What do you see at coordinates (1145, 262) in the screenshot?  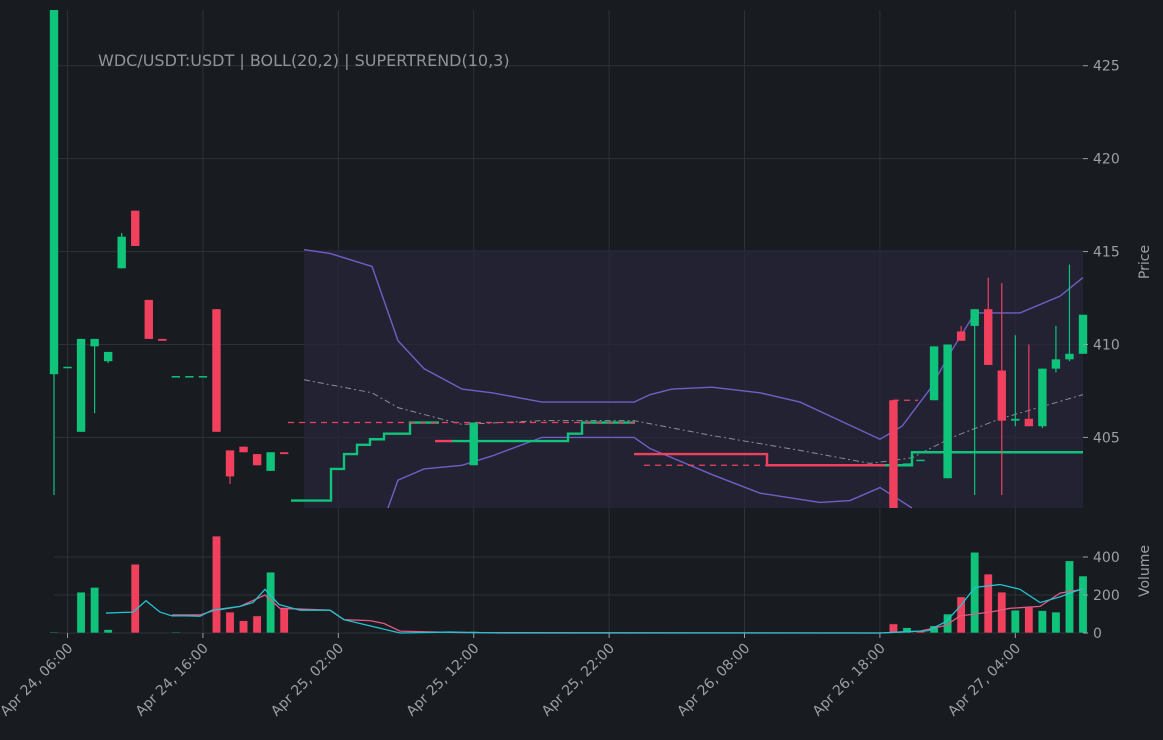 I see `price-axis-label: Price` at bounding box center [1145, 262].